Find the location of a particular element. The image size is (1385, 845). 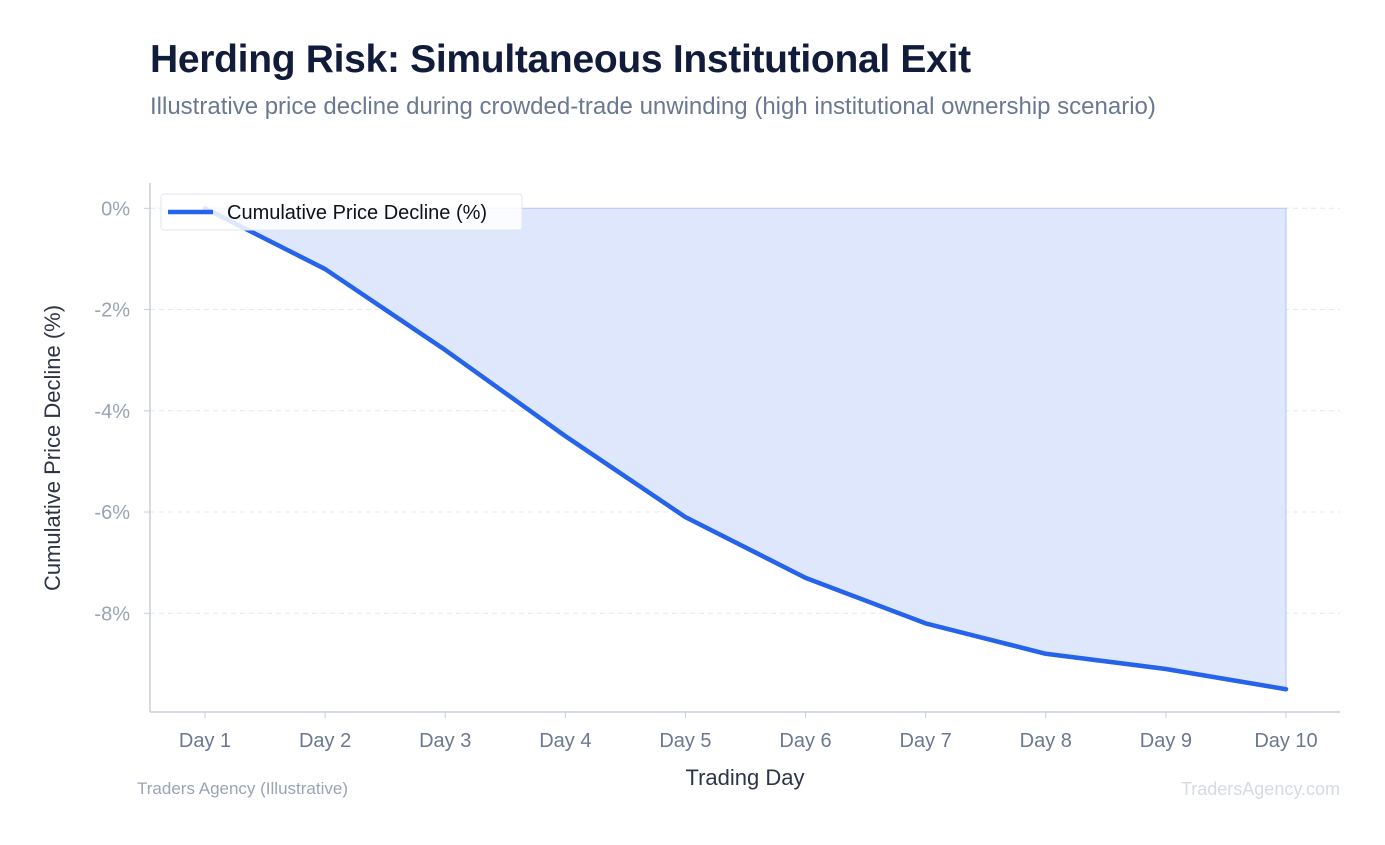

x-tick-label: Day 2 is located at coordinates (325, 741).